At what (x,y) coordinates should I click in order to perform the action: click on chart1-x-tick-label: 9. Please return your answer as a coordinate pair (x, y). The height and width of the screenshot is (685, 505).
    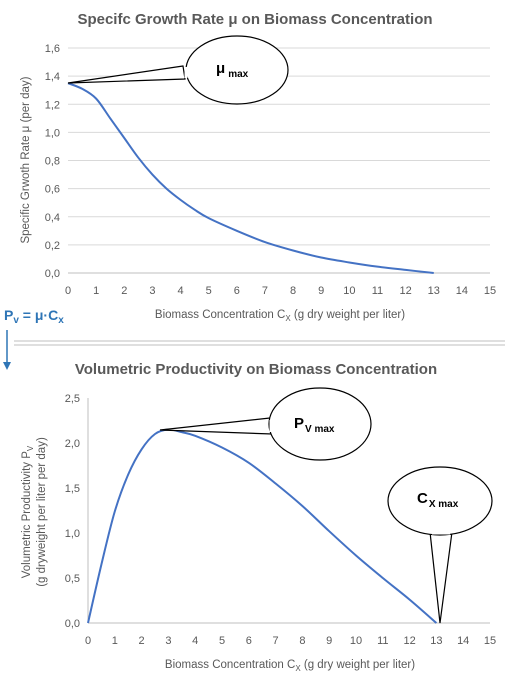
    Looking at the image, I should click on (321, 291).